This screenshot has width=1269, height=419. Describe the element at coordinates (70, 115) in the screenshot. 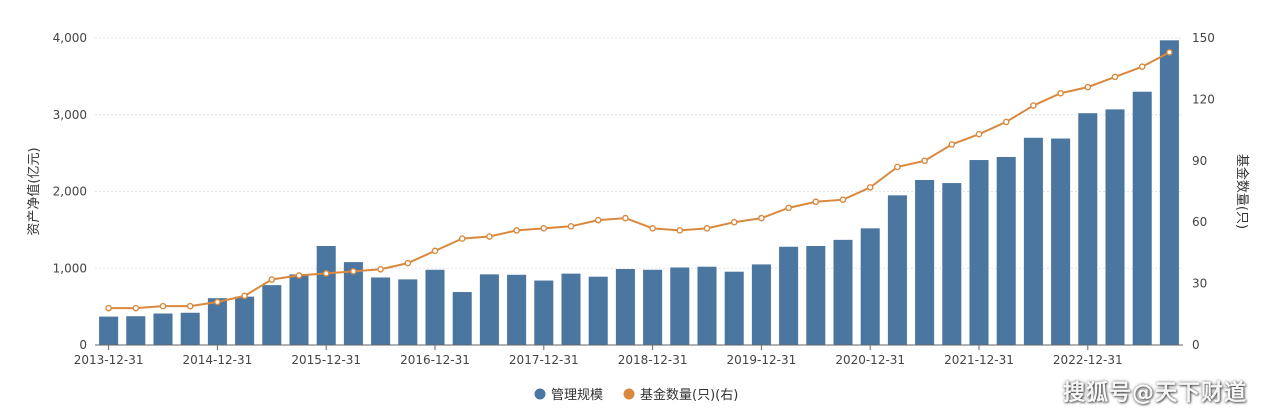

I see `y-left-tick-label: 3,000` at that location.